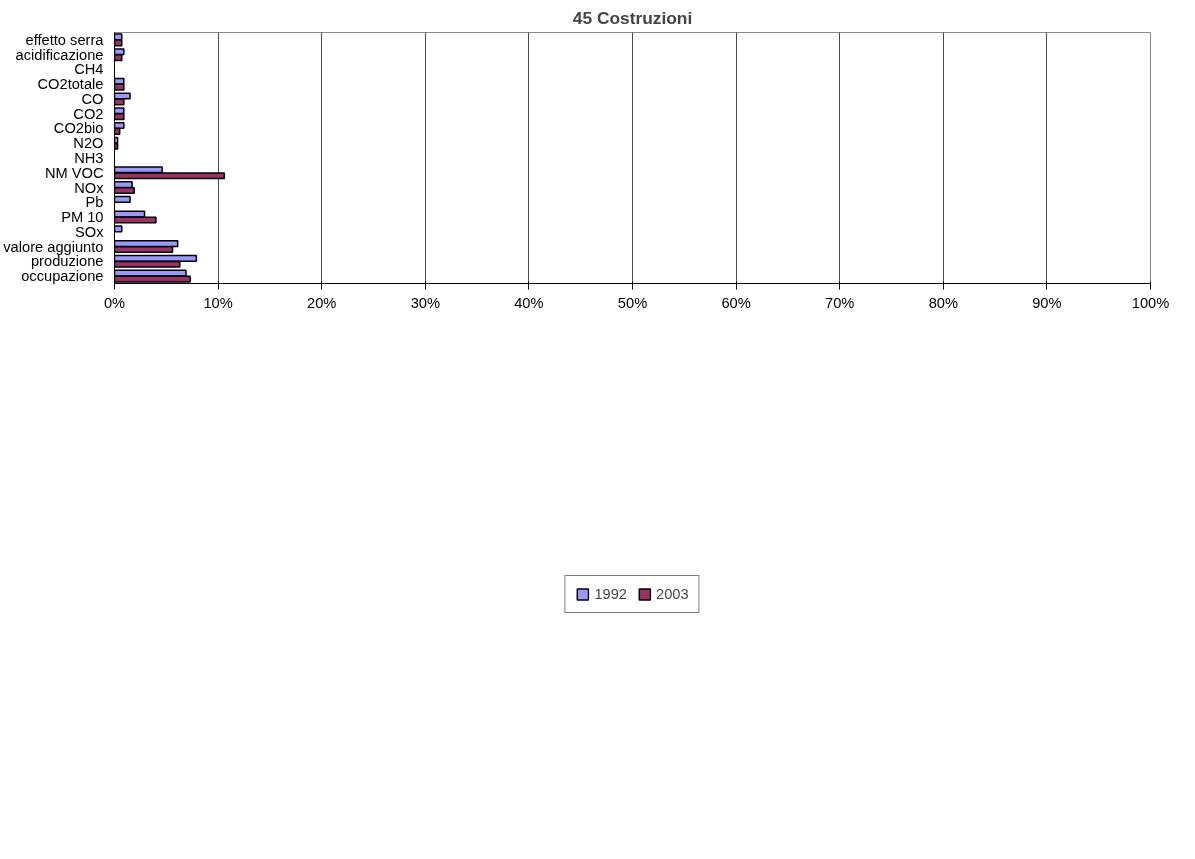 The width and height of the screenshot is (1195, 859). Describe the element at coordinates (78, 128) in the screenshot. I see `y-tick-label: CO2bio` at that location.